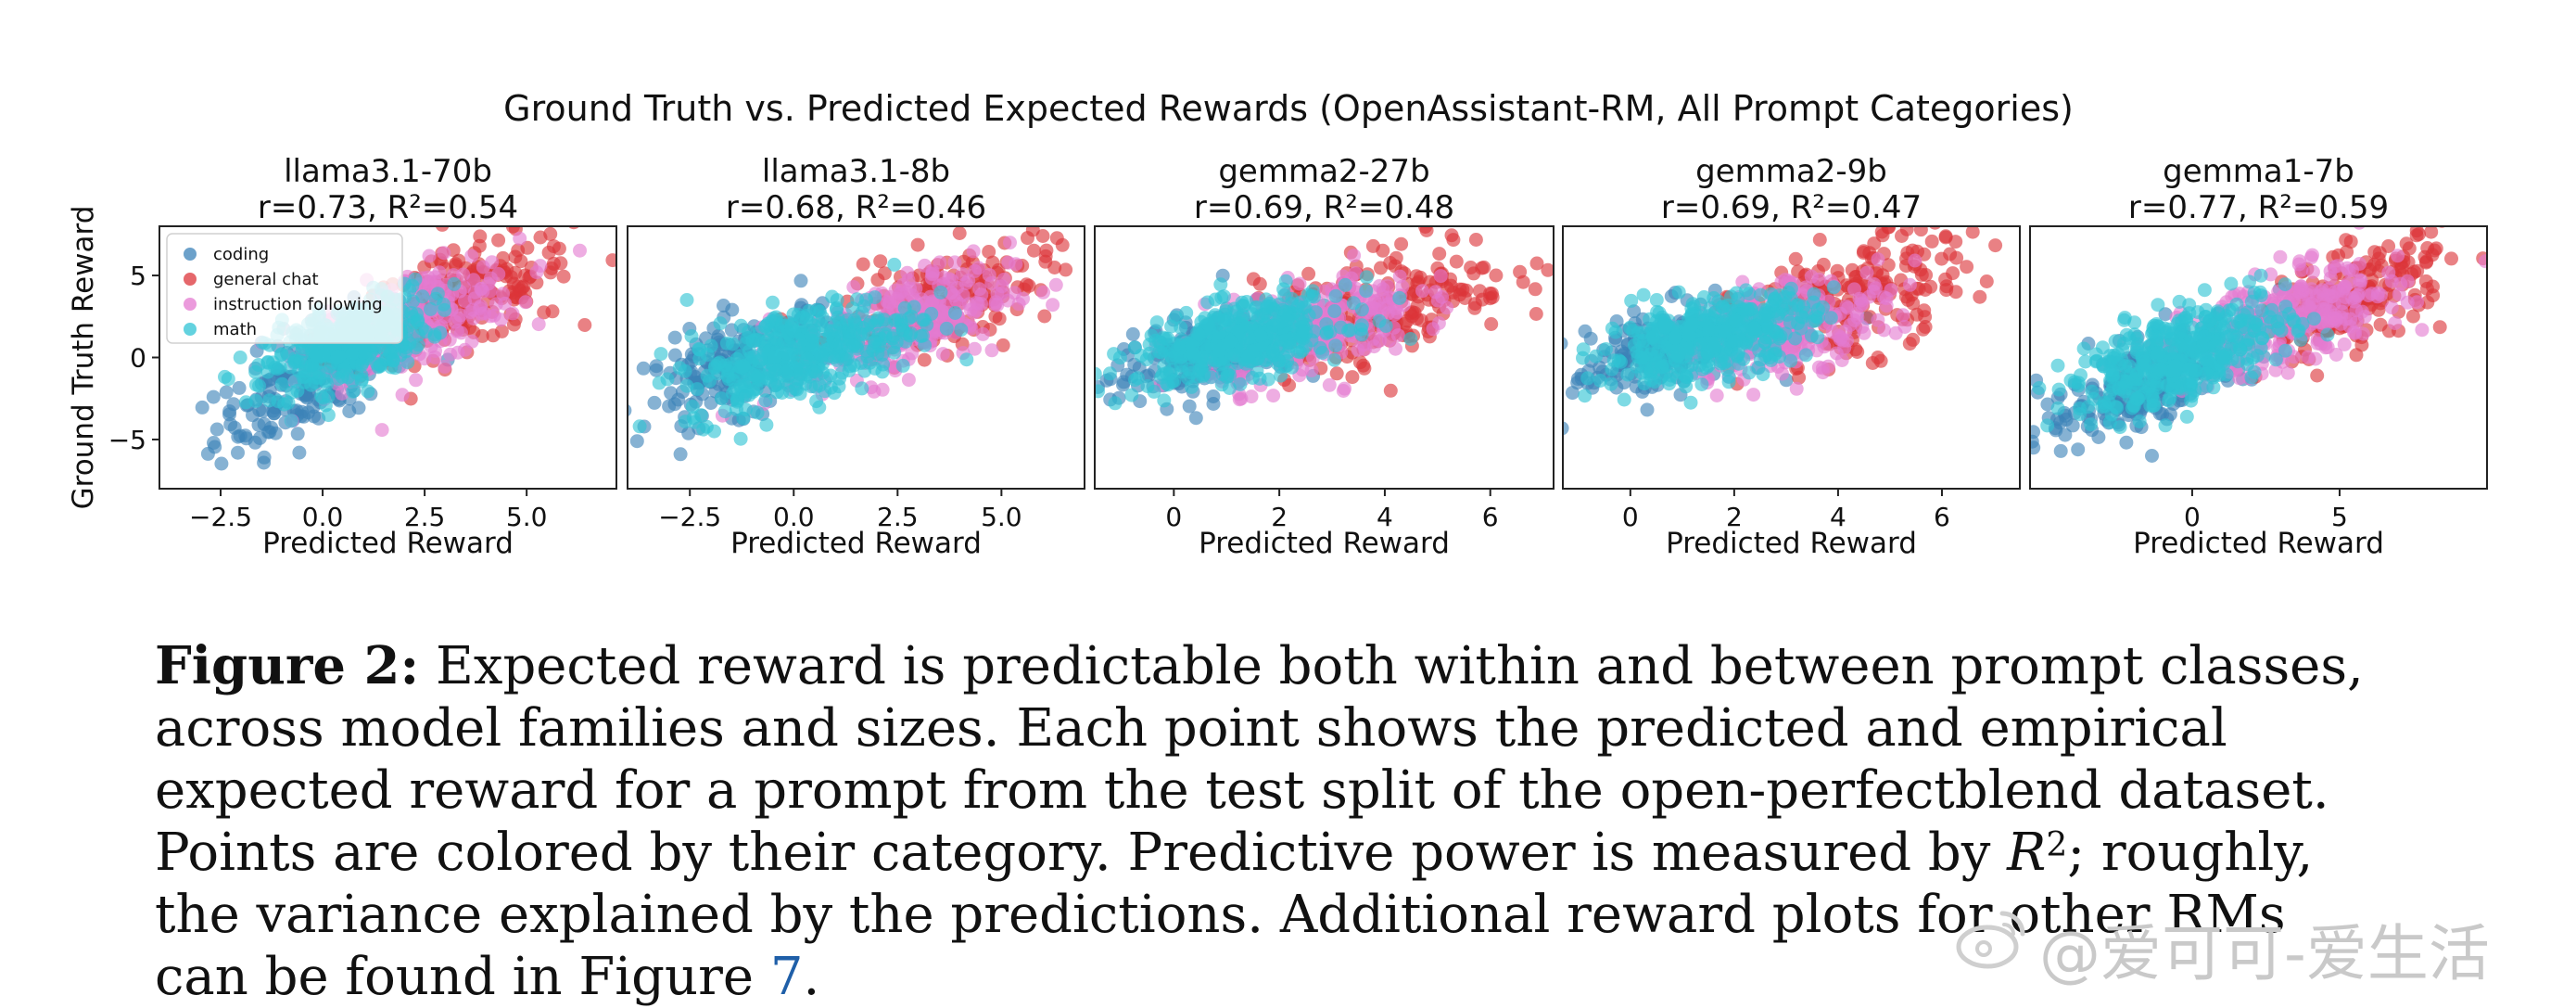  What do you see at coordinates (266, 279) in the screenshot?
I see `legend-label: general chat` at bounding box center [266, 279].